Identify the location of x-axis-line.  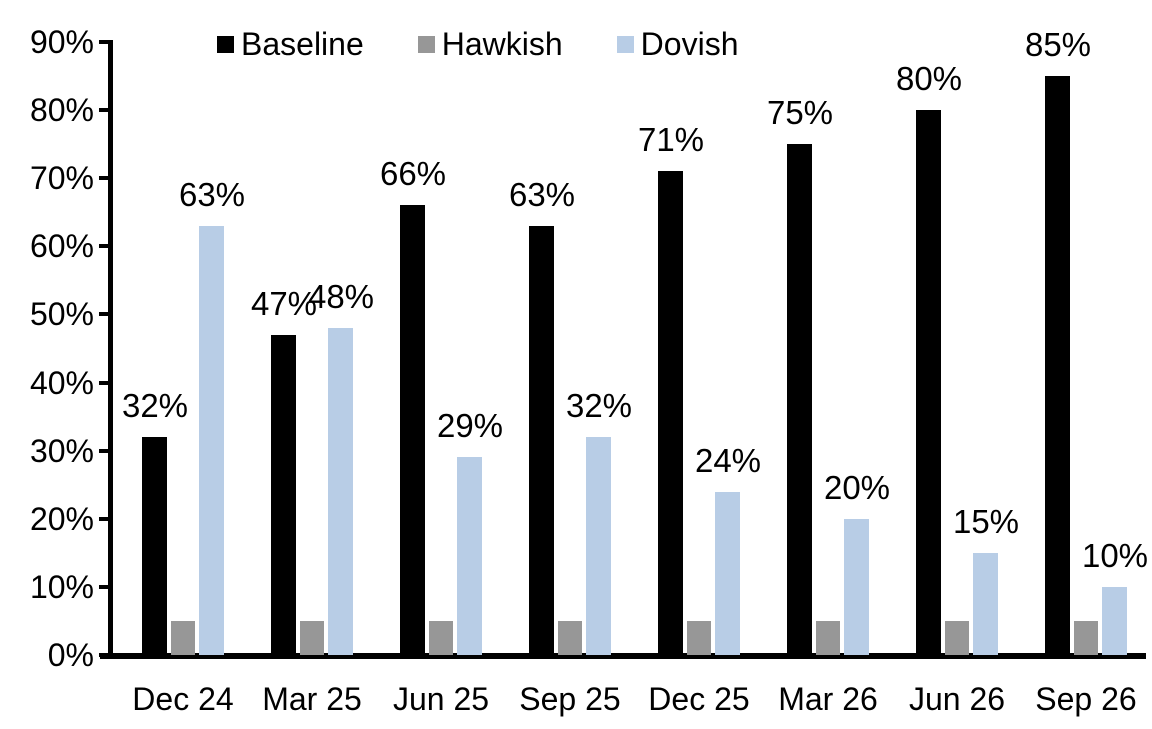
(623, 656).